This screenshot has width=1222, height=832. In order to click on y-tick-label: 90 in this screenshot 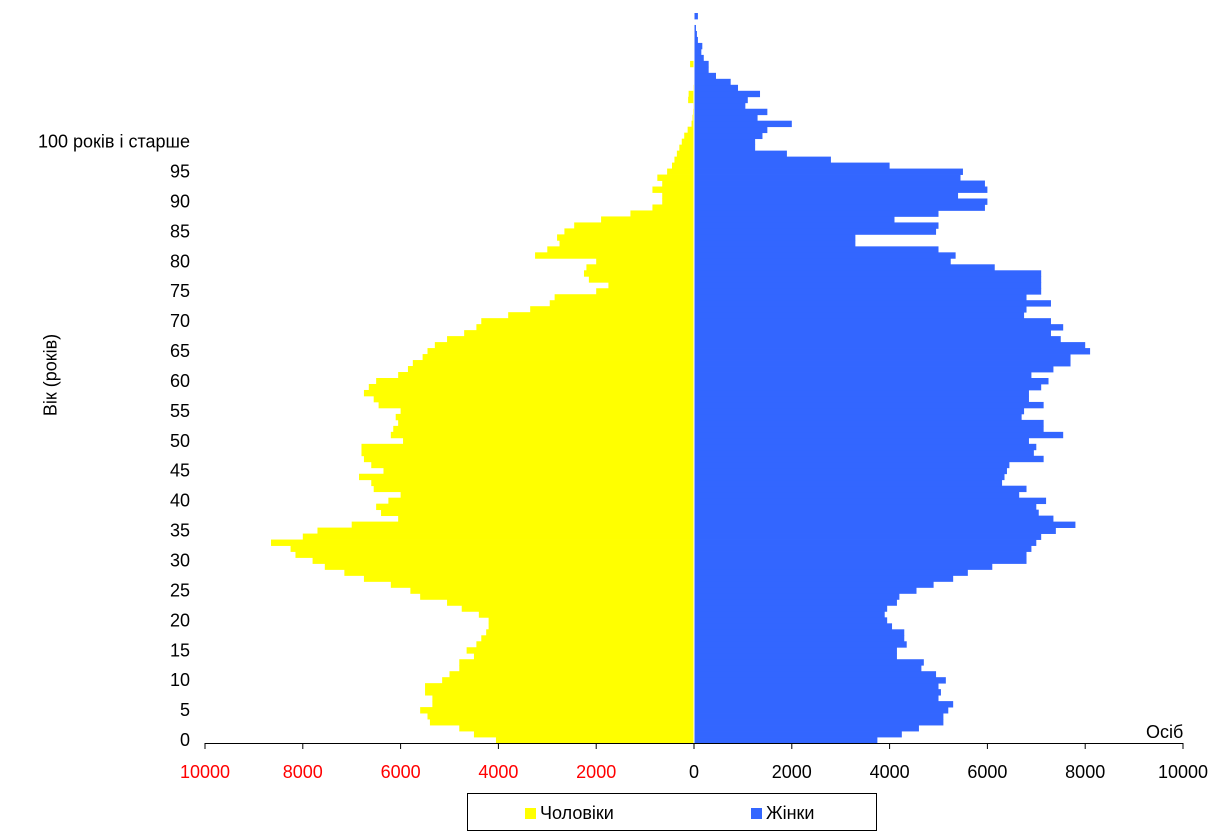, I will do `click(180, 201)`.